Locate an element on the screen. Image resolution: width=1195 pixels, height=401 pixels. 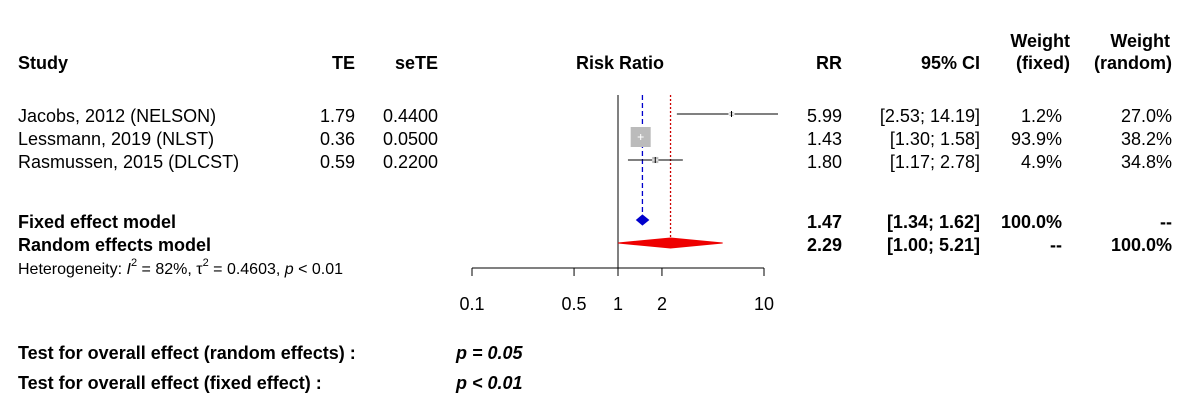
study-rr: 1.43 is located at coordinates (824, 139).